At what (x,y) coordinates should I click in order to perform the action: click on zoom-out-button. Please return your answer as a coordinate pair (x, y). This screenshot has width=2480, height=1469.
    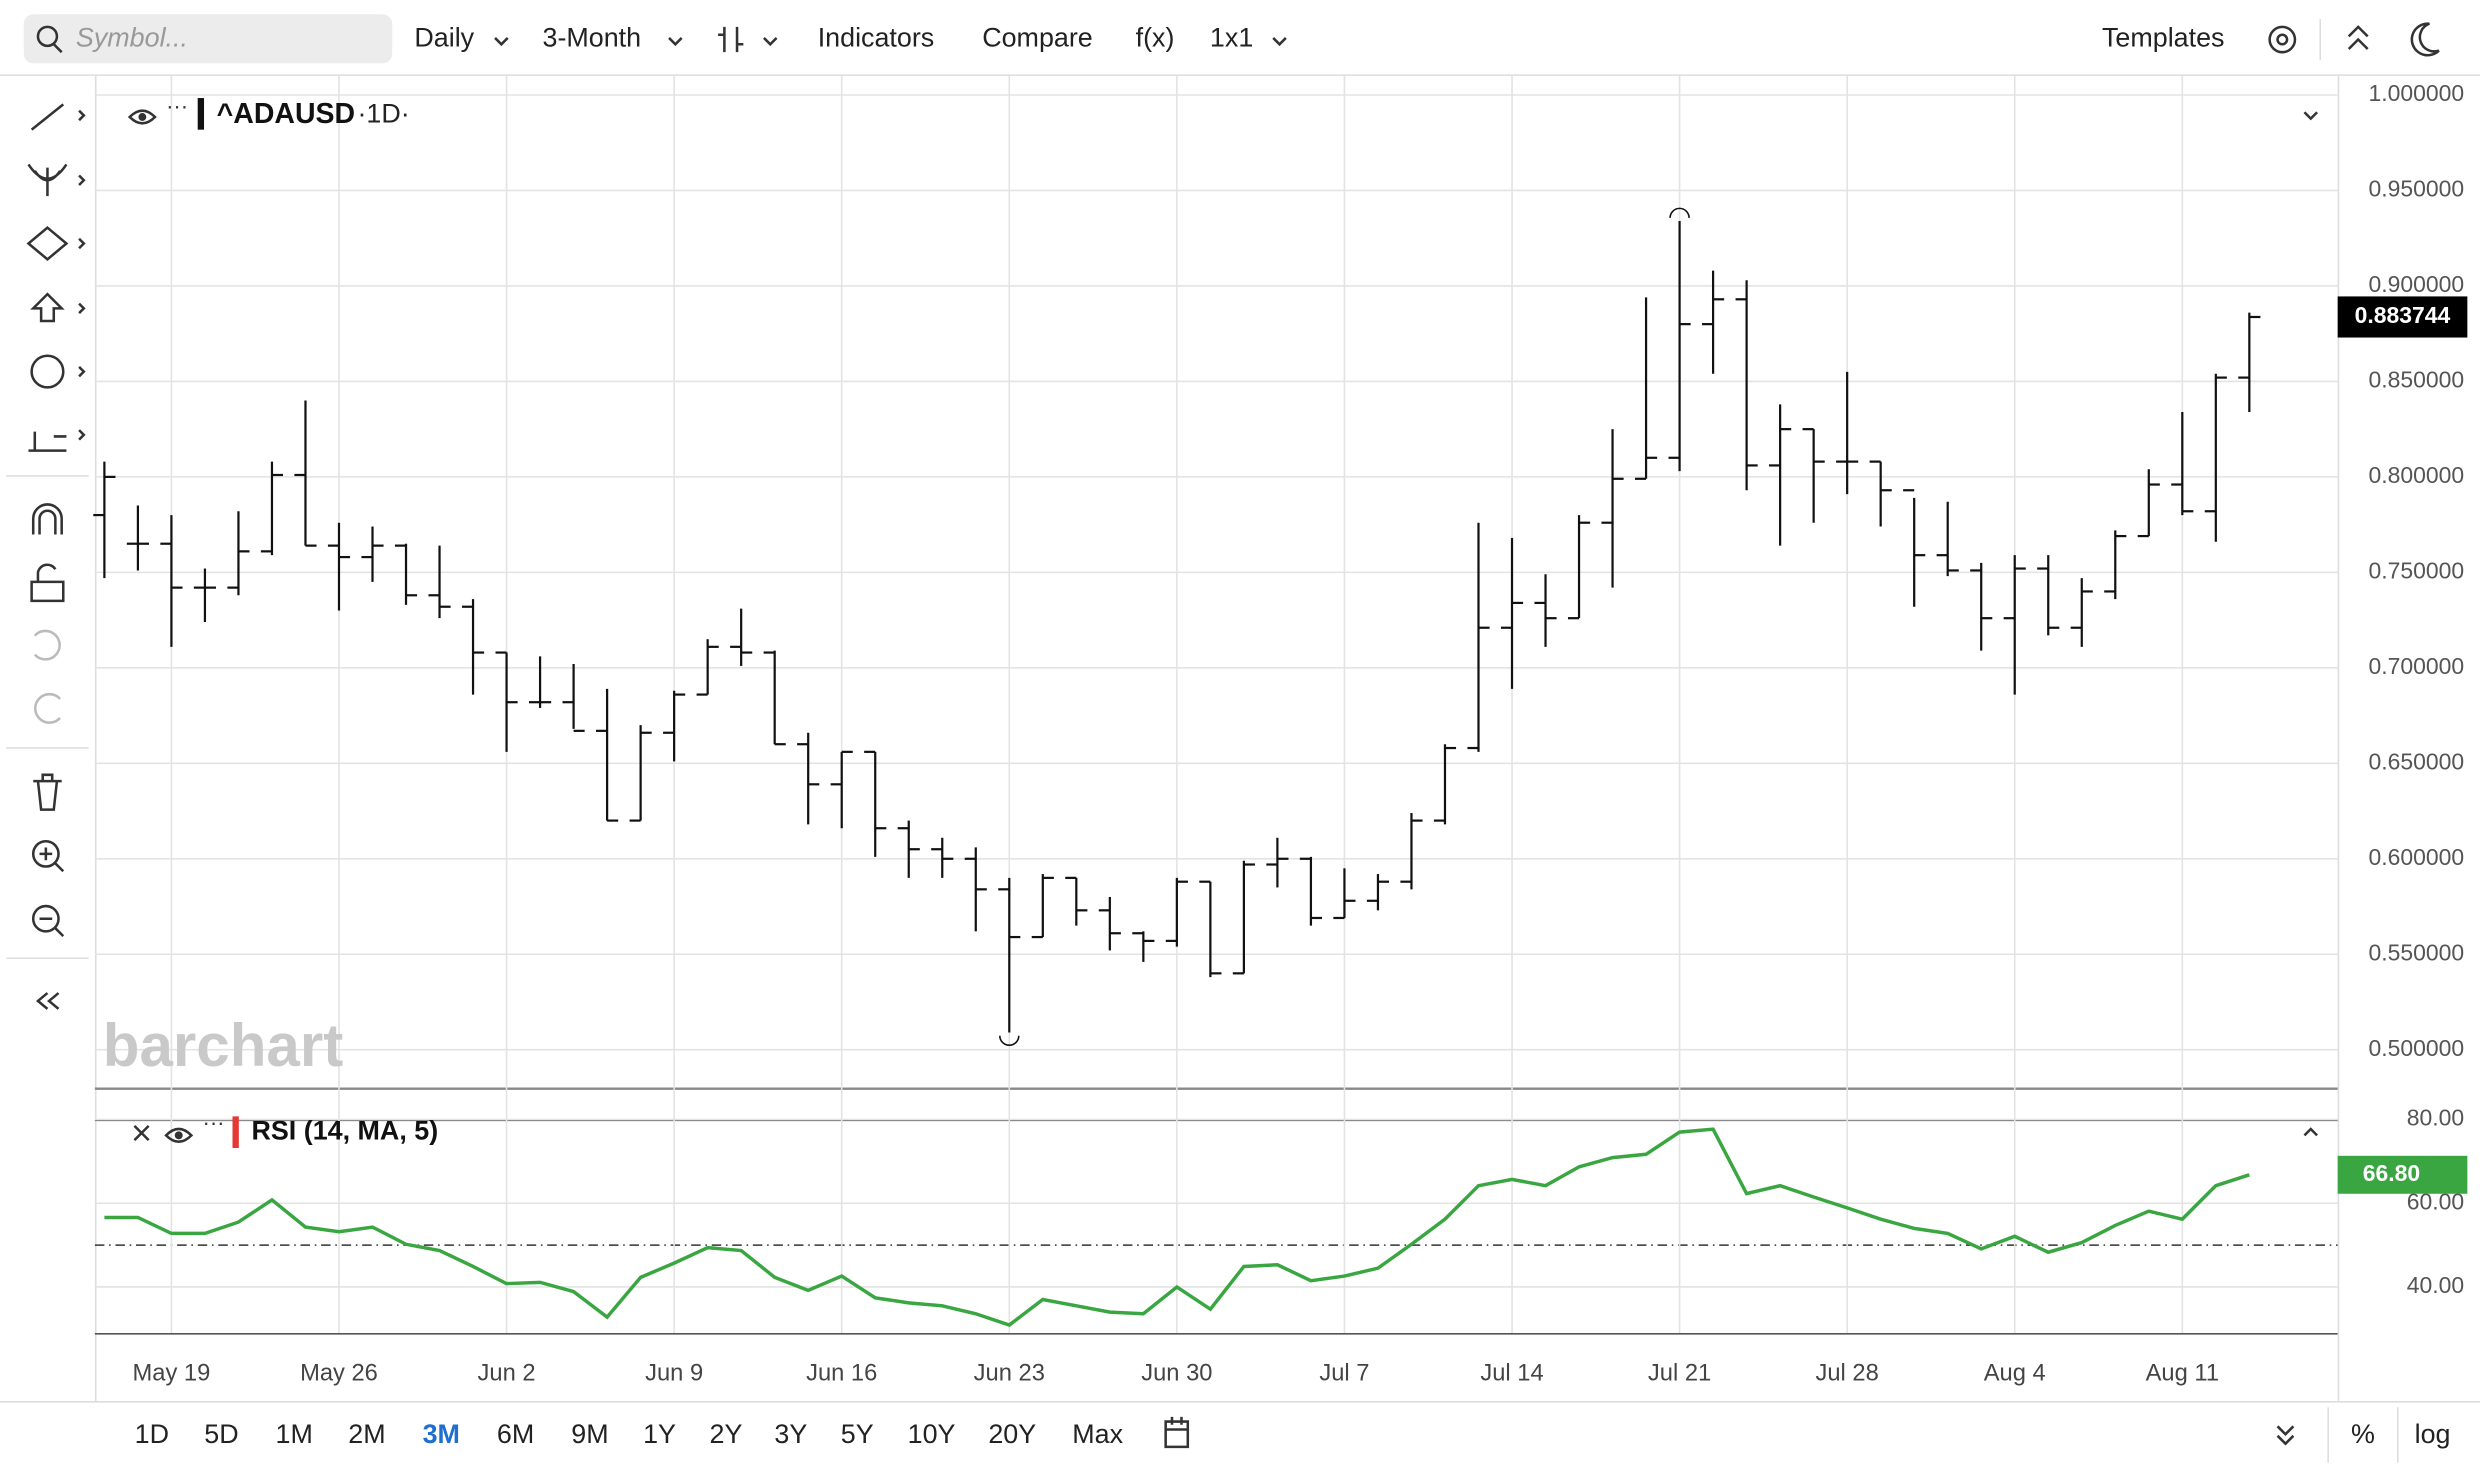
    Looking at the image, I should click on (45, 918).